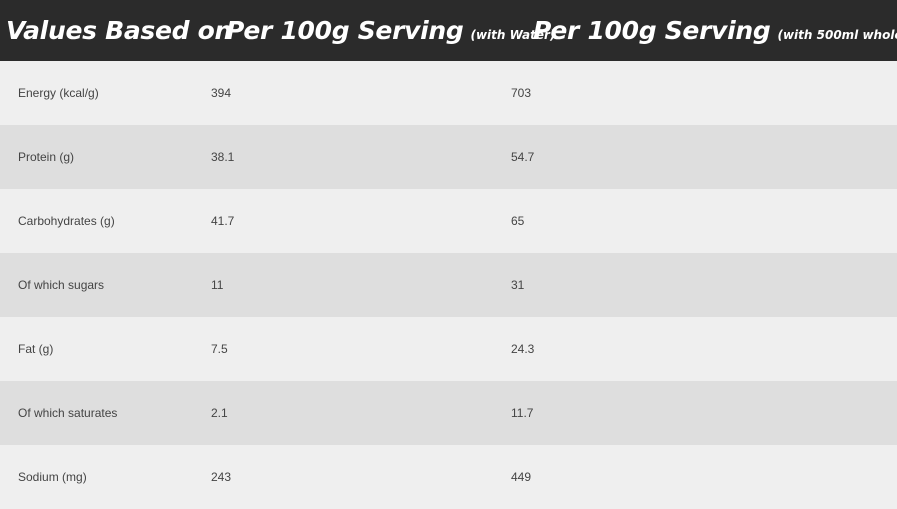  I want to click on row-label: Of which sugars, so click(61, 285).